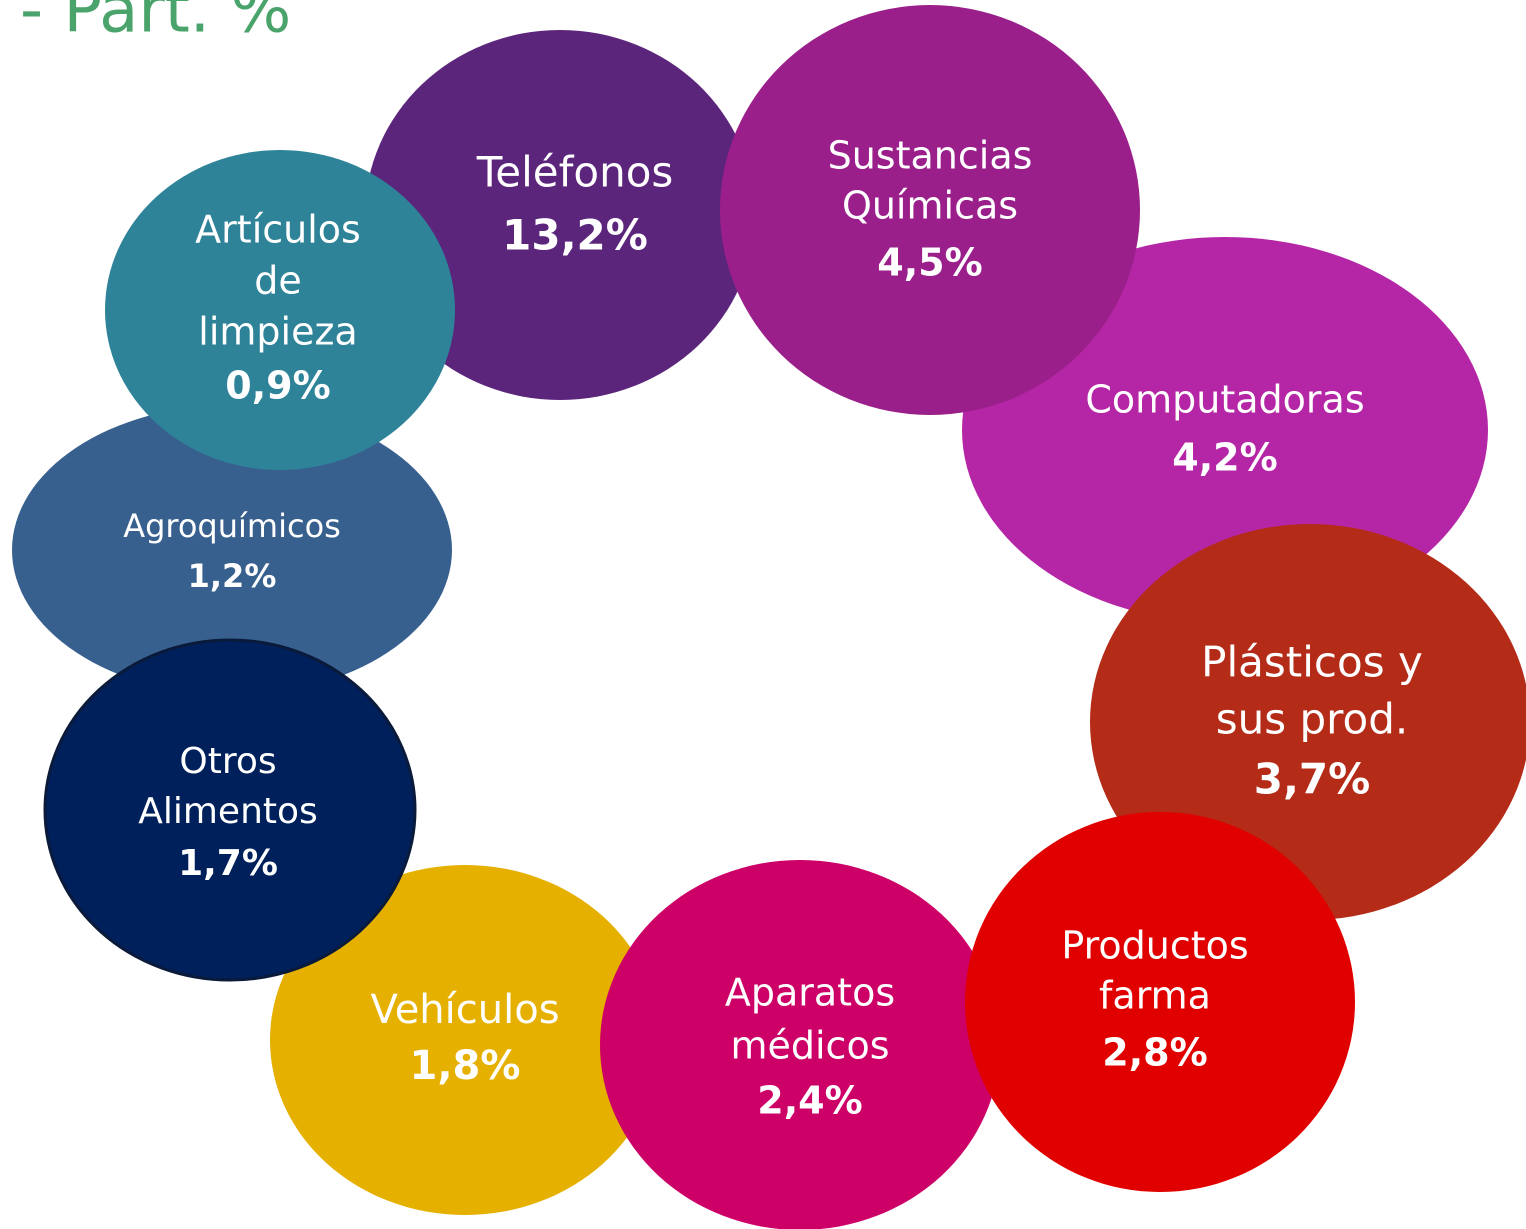  Describe the element at coordinates (227, 761) in the screenshot. I see `bubble-label: Otros` at that location.